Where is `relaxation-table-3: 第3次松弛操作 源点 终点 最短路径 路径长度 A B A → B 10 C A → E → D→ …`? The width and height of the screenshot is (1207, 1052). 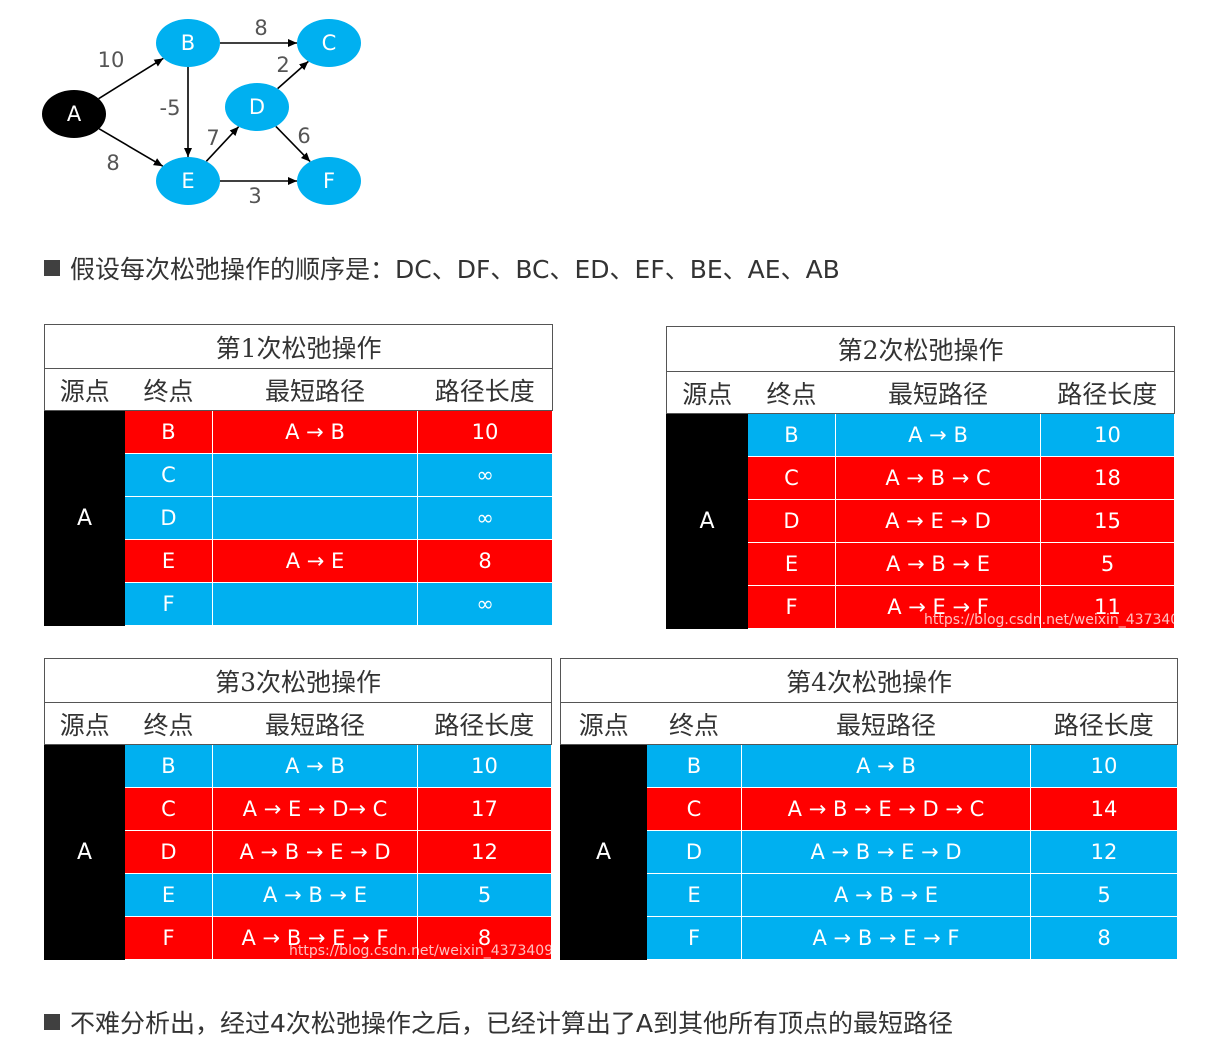
relaxation-table-3: 第3次松弛操作 源点 终点 最短路径 路径长度 A B A → B 10 C A → E → D→ … is located at coordinates (298, 809).